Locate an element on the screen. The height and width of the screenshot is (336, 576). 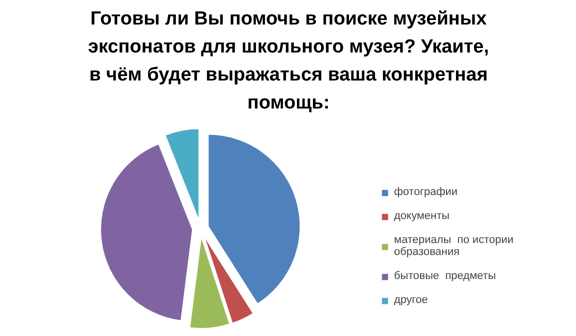
legend-label: другое is located at coordinates (411, 300).